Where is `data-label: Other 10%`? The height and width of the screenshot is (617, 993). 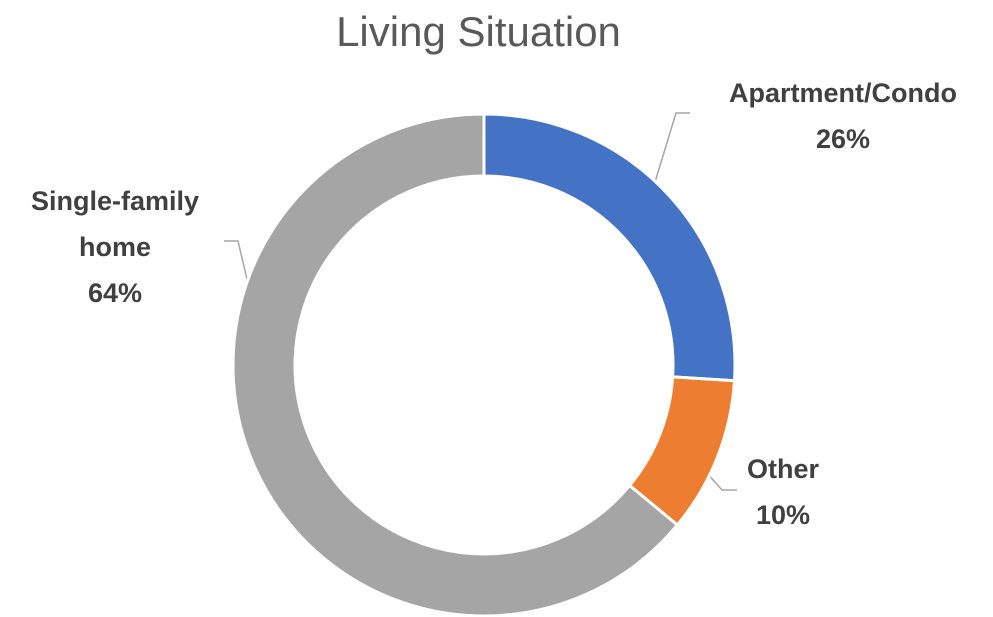 data-label: Other 10% is located at coordinates (783, 492).